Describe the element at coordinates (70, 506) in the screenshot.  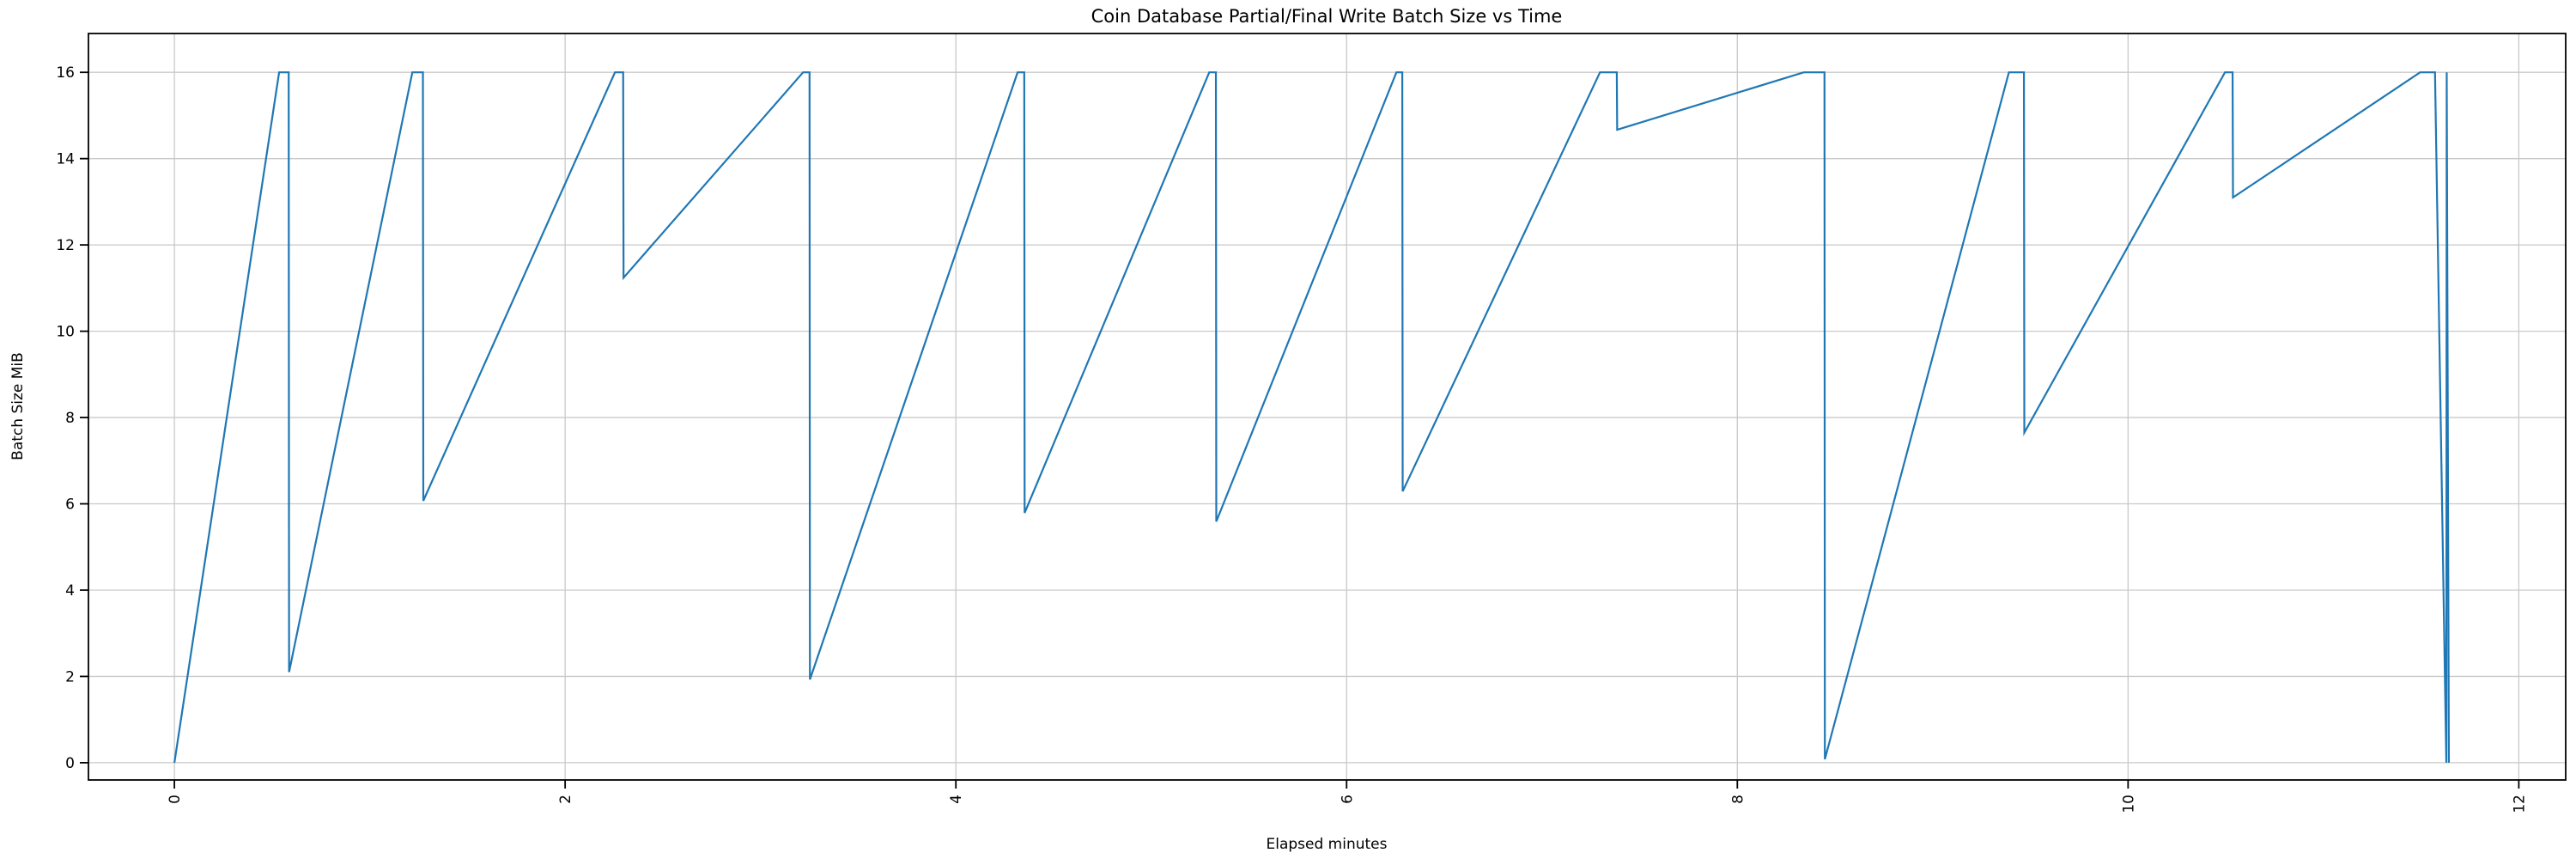
I see `y-tick-label: 6` at that location.